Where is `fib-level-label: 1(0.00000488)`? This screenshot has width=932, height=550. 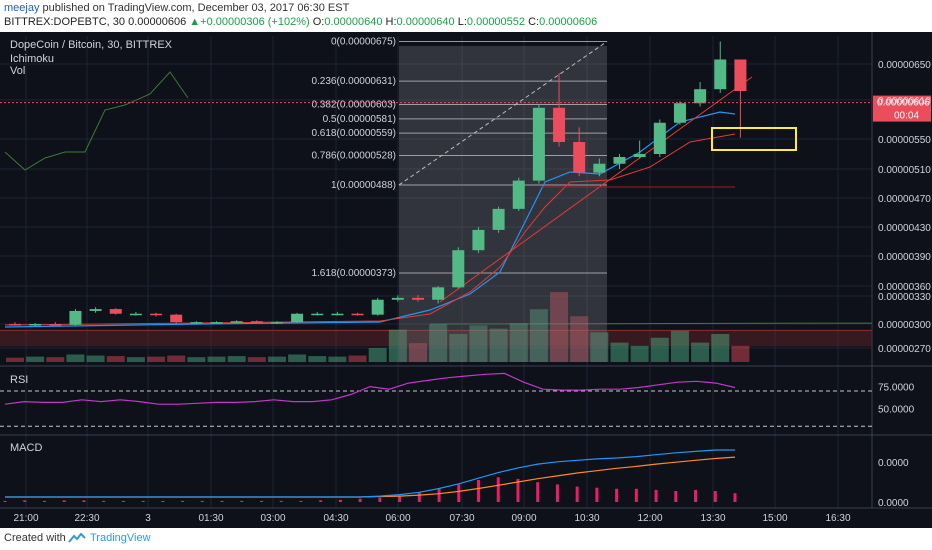 fib-level-label: 1(0.00000488) is located at coordinates (363, 185).